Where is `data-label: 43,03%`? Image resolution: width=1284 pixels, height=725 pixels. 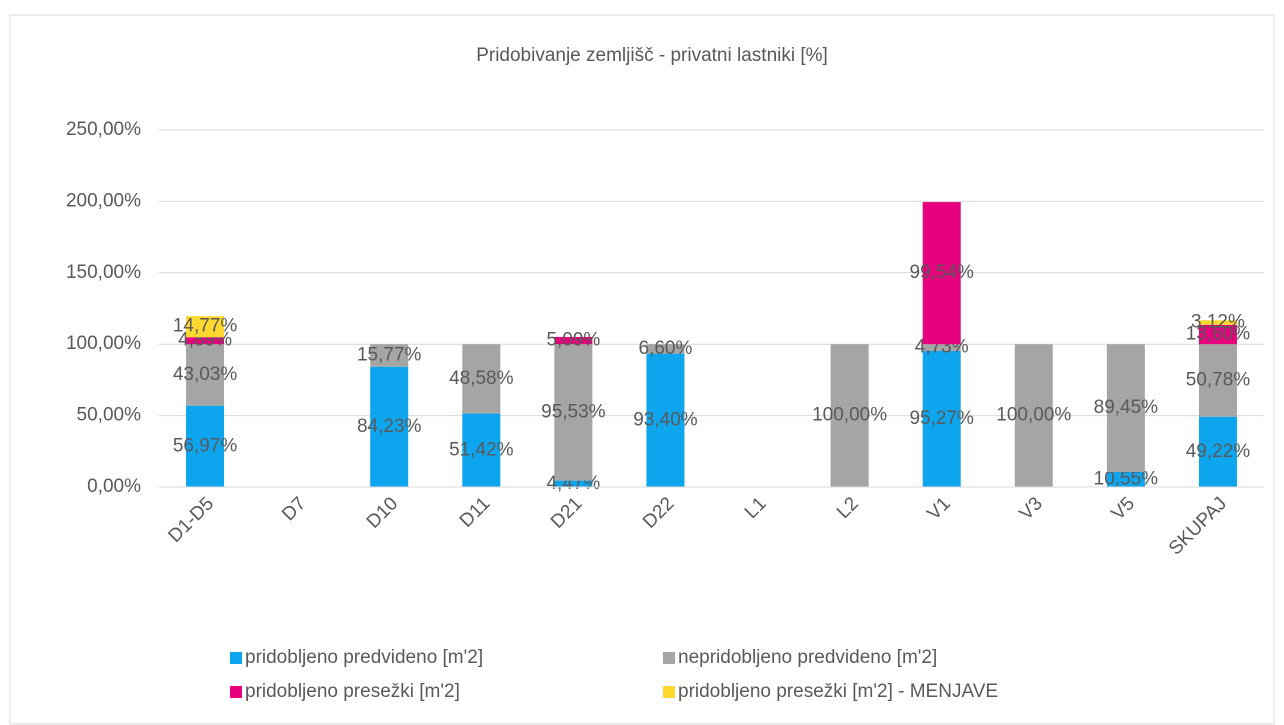 data-label: 43,03% is located at coordinates (205, 374).